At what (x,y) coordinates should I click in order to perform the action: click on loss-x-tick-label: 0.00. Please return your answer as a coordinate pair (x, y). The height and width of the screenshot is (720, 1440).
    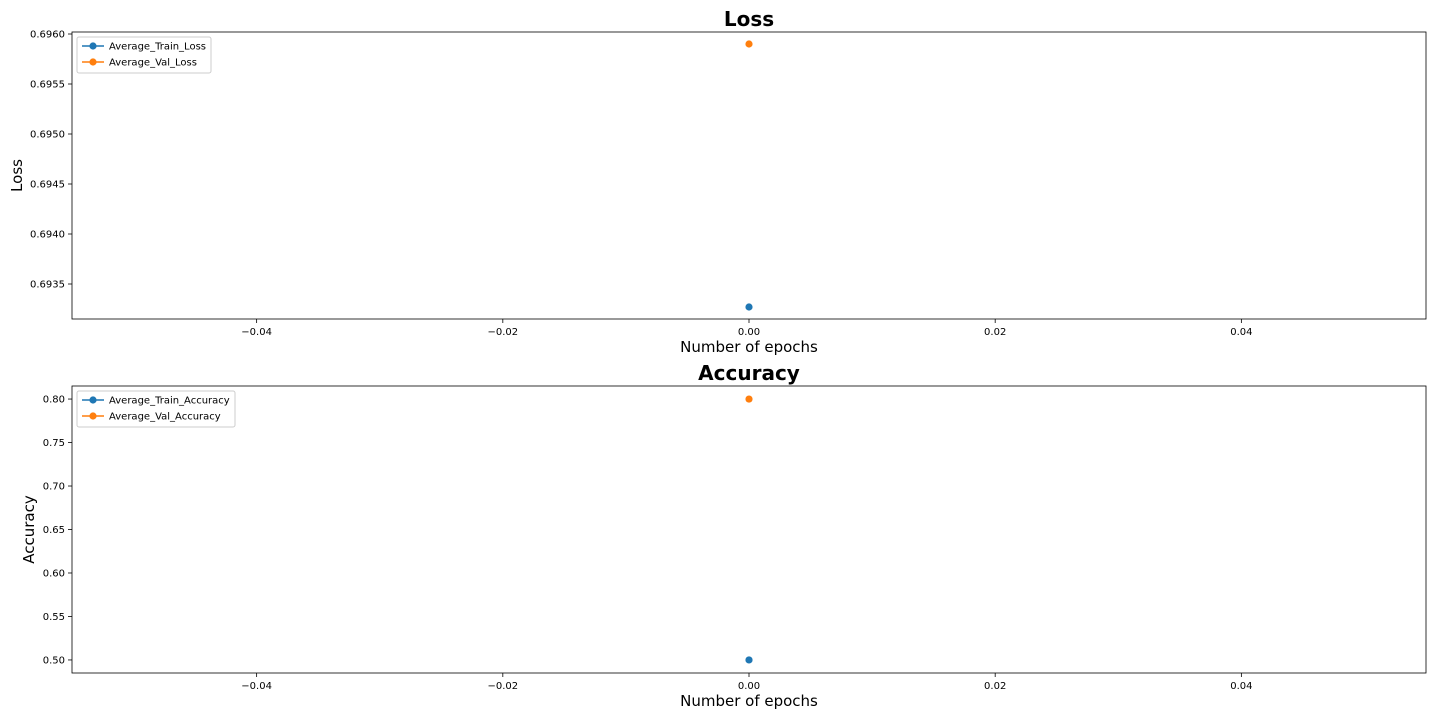
    Looking at the image, I should click on (749, 332).